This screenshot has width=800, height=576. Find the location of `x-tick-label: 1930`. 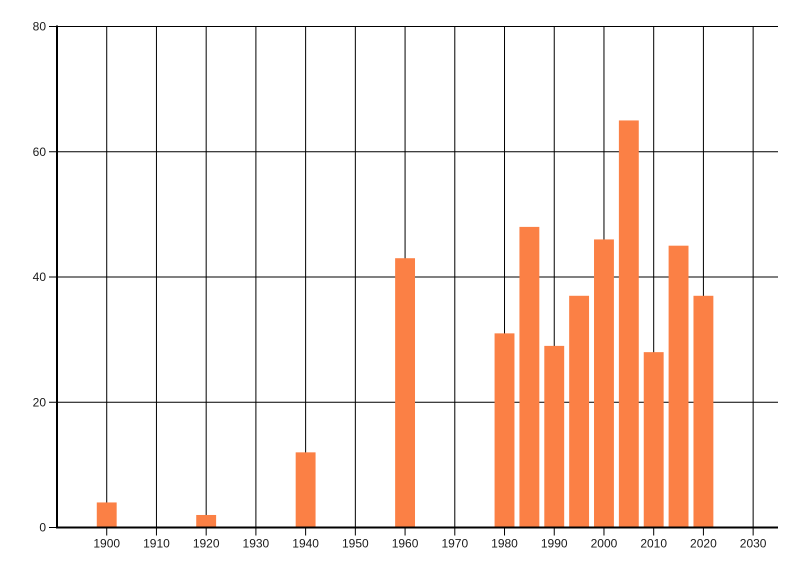

x-tick-label: 1930 is located at coordinates (256, 544).